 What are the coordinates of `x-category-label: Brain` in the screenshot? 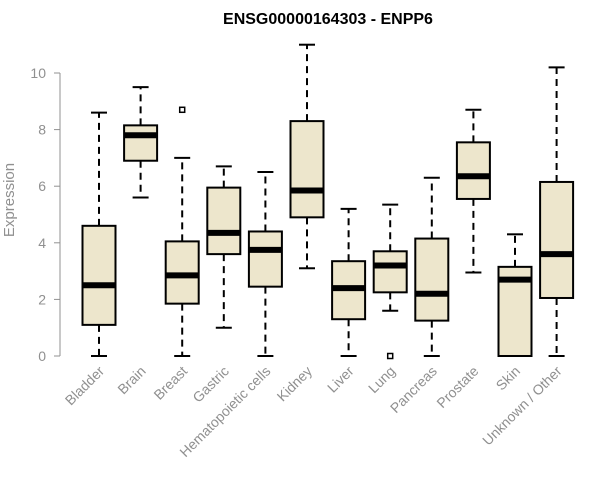 It's located at (131, 380).